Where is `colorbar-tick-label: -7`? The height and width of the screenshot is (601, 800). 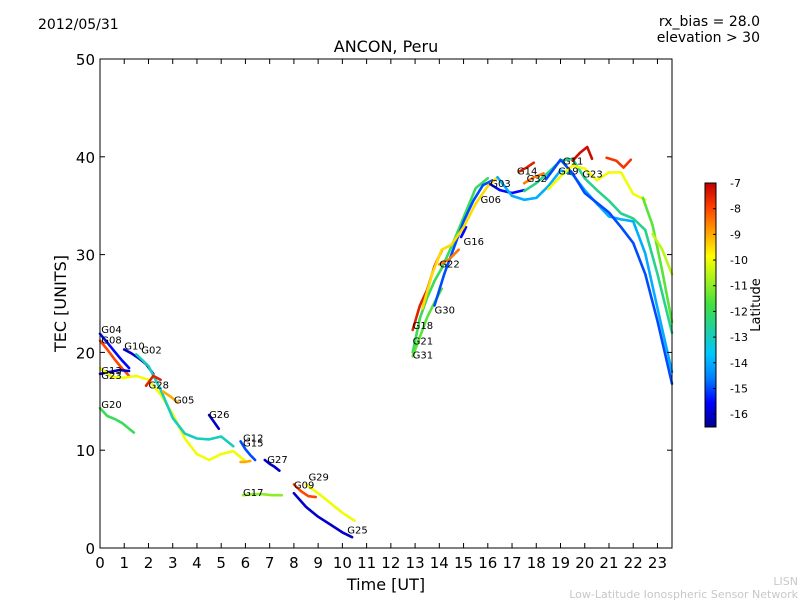 colorbar-tick-label: -7 is located at coordinates (735, 183).